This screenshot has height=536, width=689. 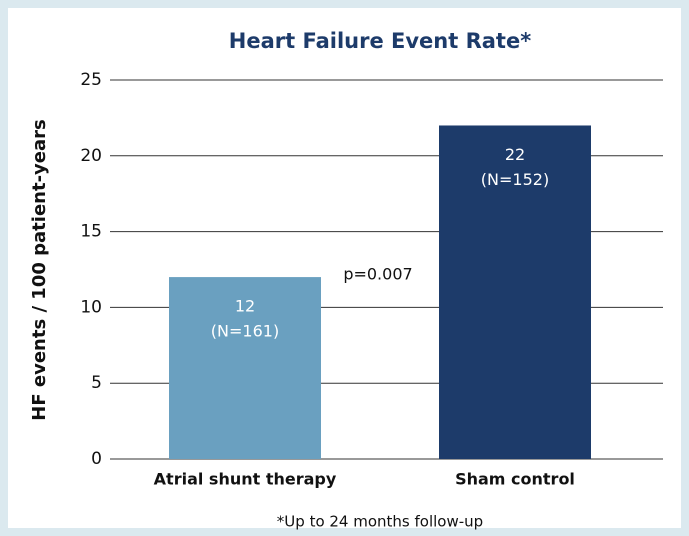 I want to click on y-tick-label: 5, so click(x=96, y=383).